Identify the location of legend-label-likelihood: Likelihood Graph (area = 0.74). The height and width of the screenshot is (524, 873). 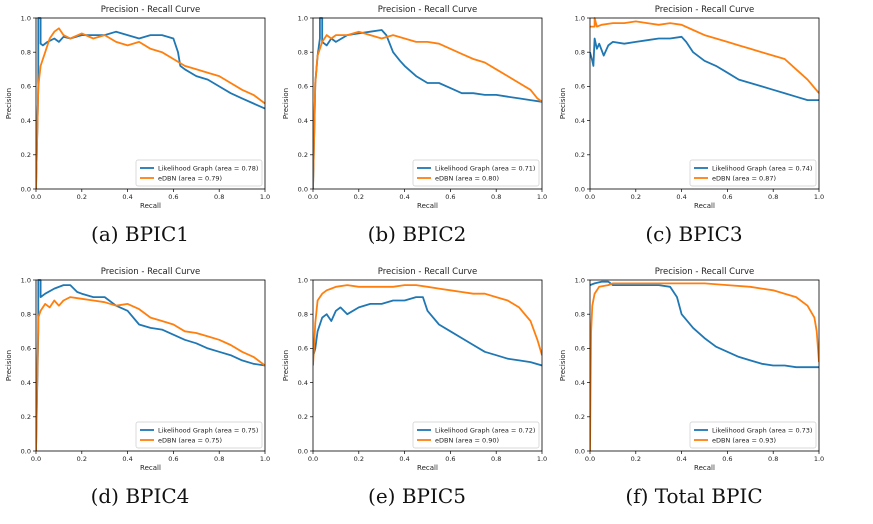
(762, 168).